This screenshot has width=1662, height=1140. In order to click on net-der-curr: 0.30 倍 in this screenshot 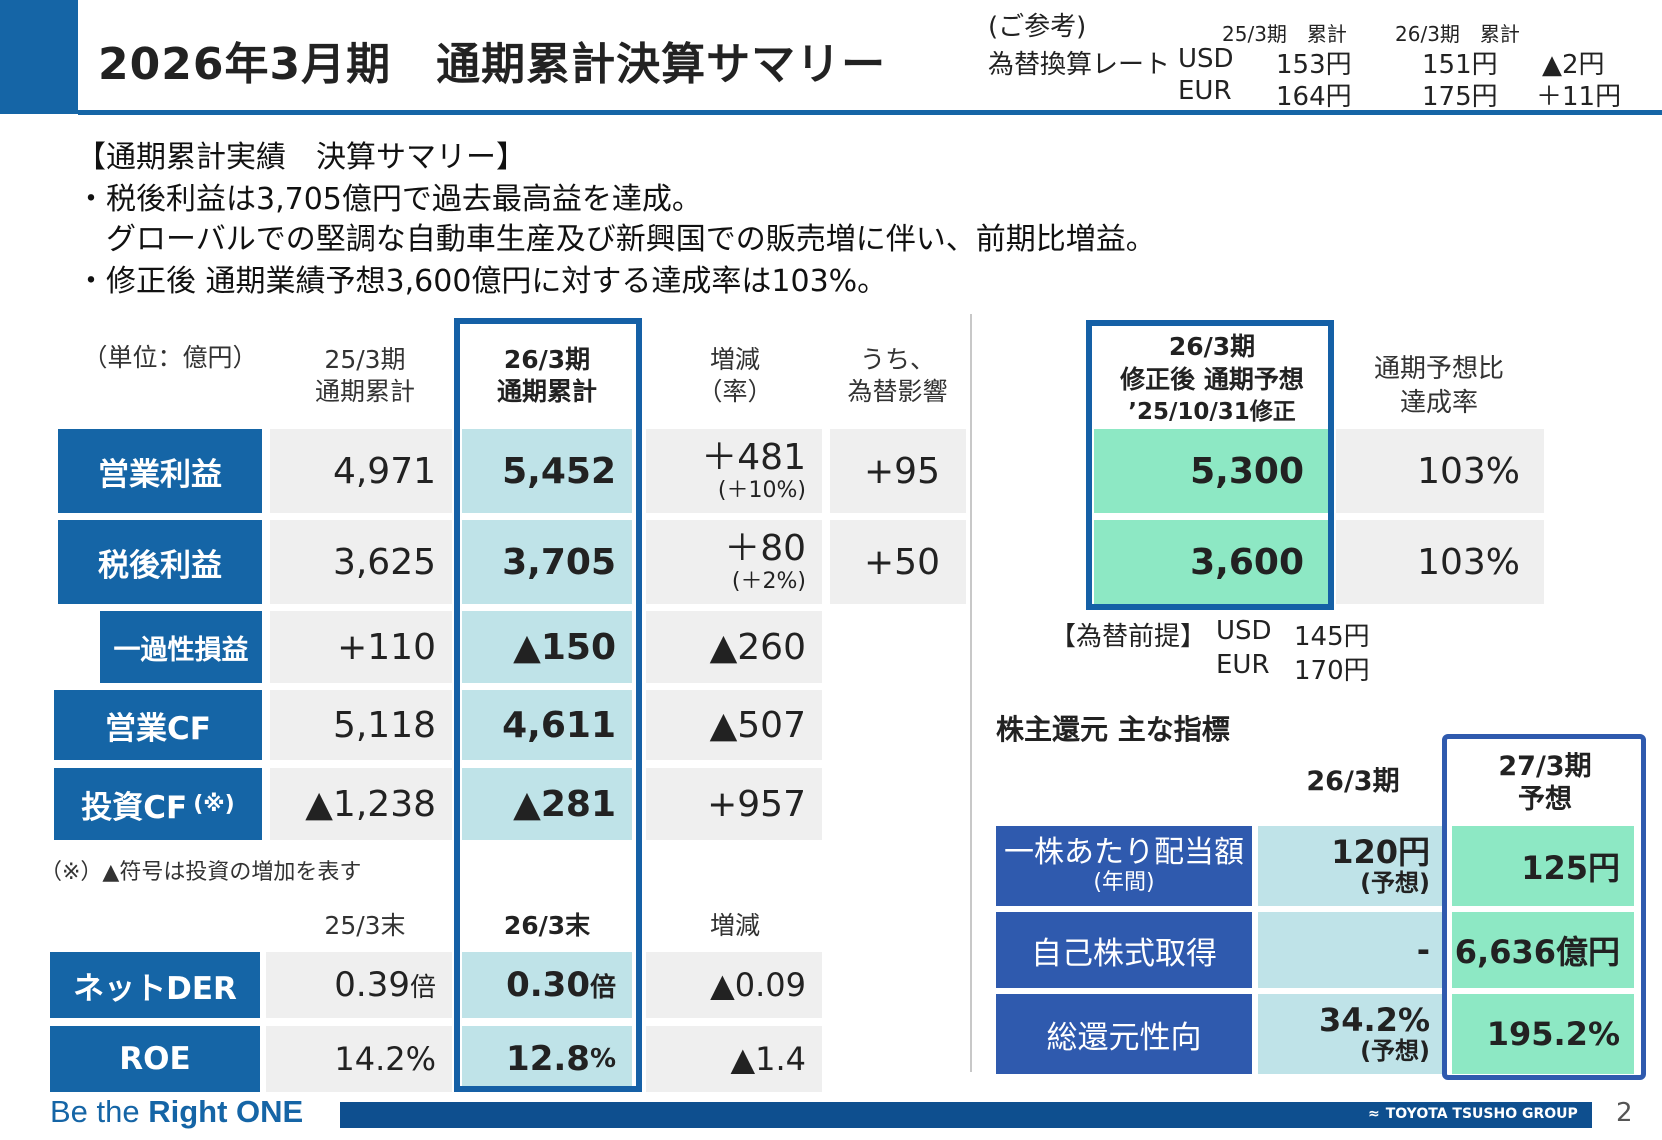, I will do `click(547, 985)`.